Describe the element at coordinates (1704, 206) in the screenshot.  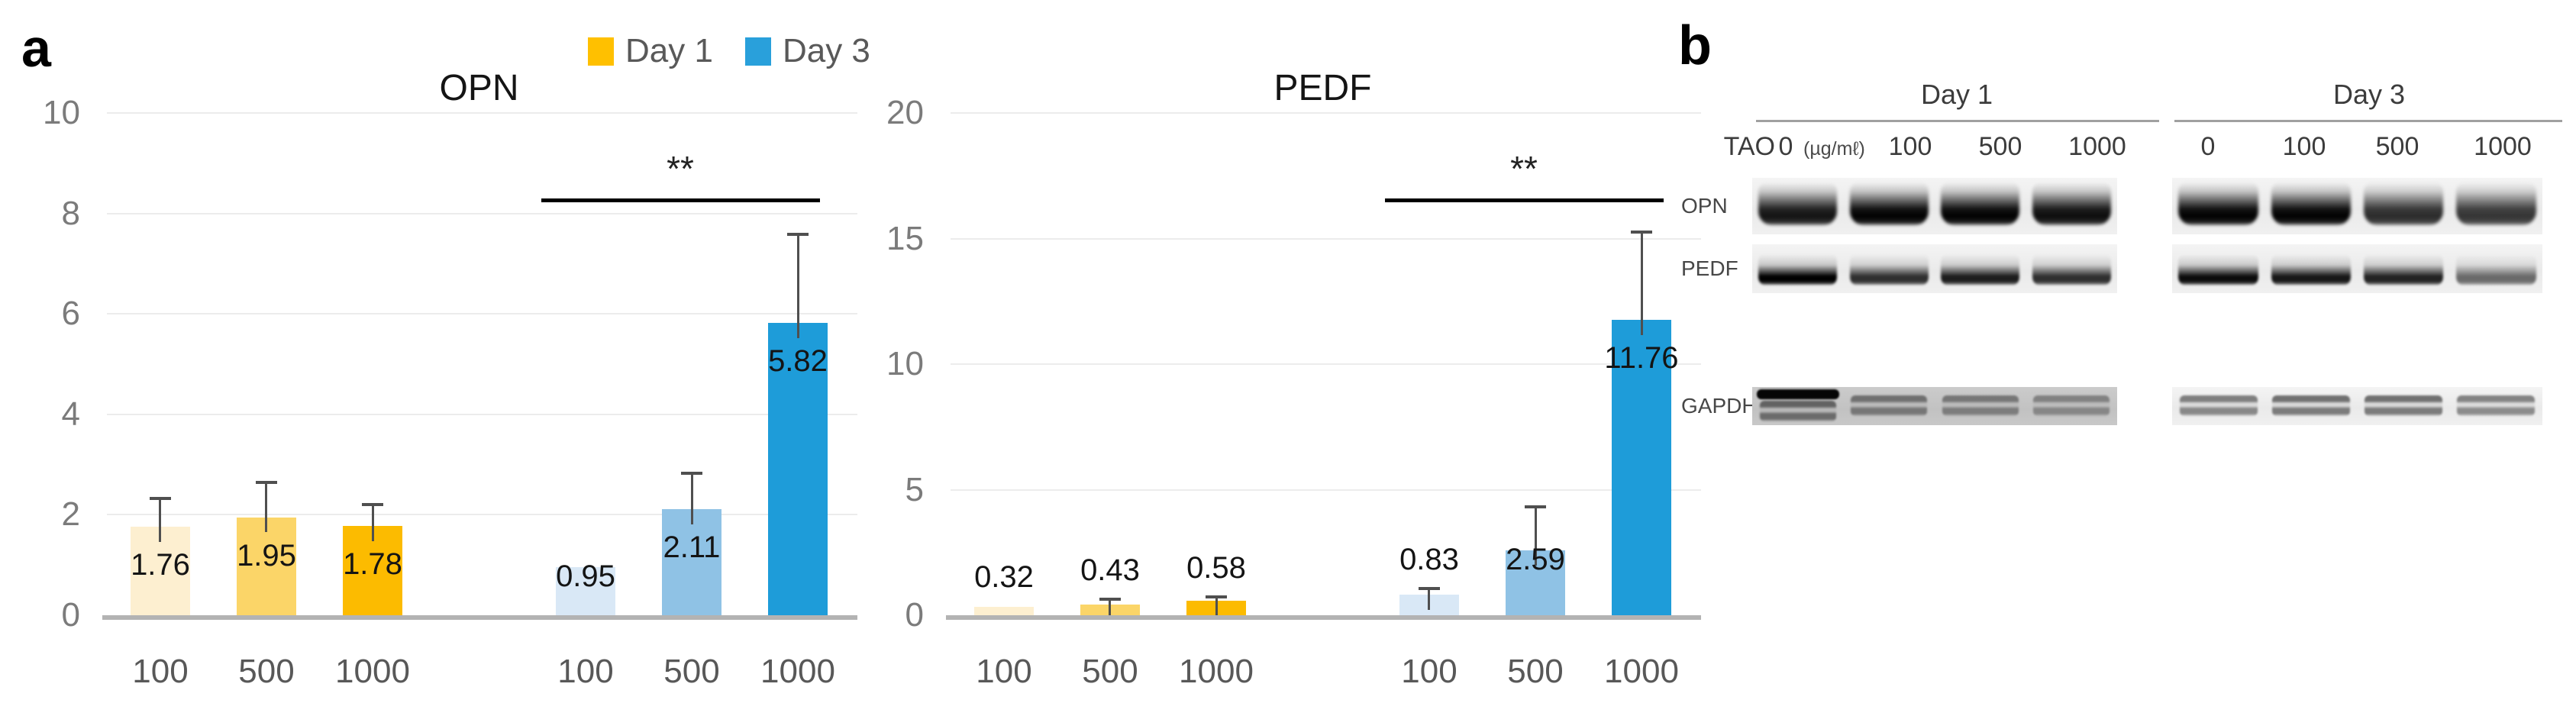
I see `gene-row-label-opn: OPN` at that location.